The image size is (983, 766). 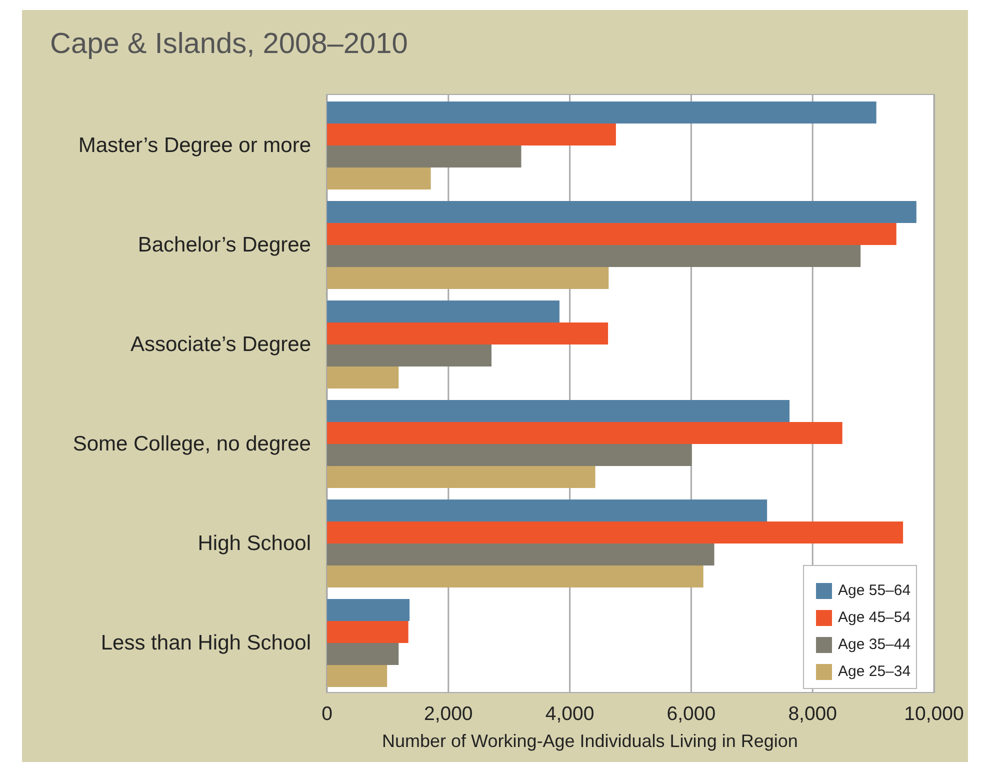 What do you see at coordinates (813, 713) in the screenshot?
I see `x-tick-label: 8,000` at bounding box center [813, 713].